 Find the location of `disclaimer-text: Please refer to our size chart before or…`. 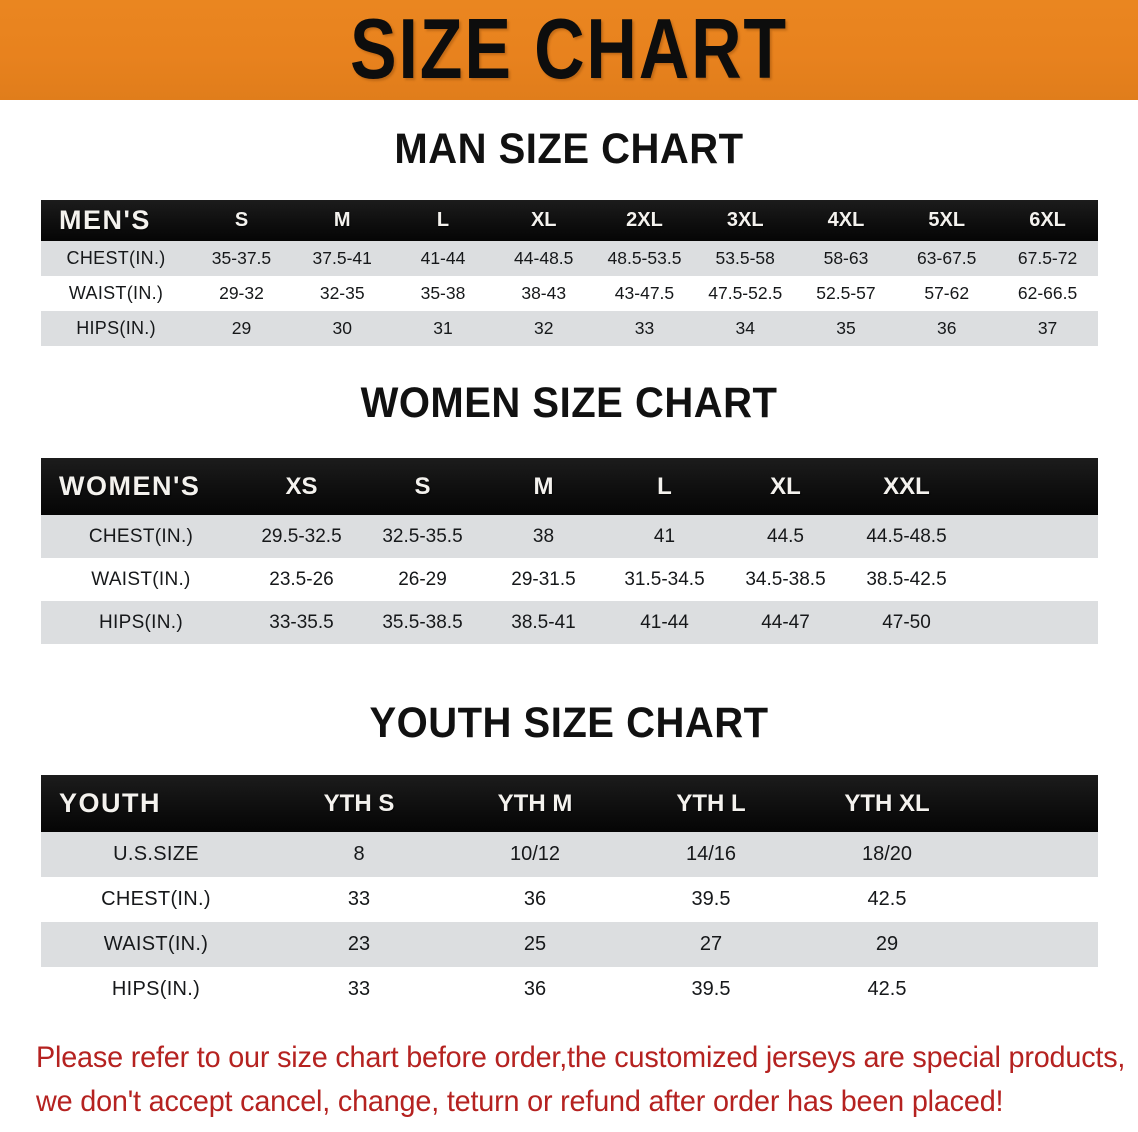

disclaimer-text: Please refer to our size chart before or… is located at coordinates (581, 1080).